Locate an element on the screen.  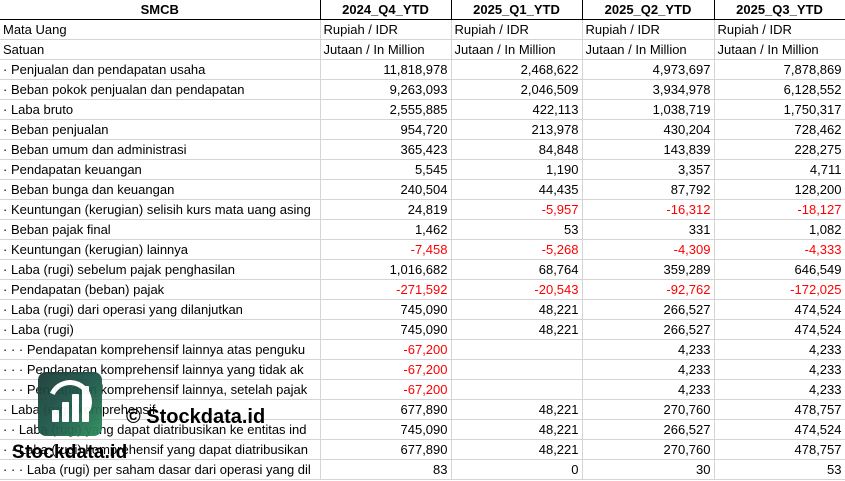
row-label-cell: · Beban umum dan administrasi is located at coordinates (160, 149).